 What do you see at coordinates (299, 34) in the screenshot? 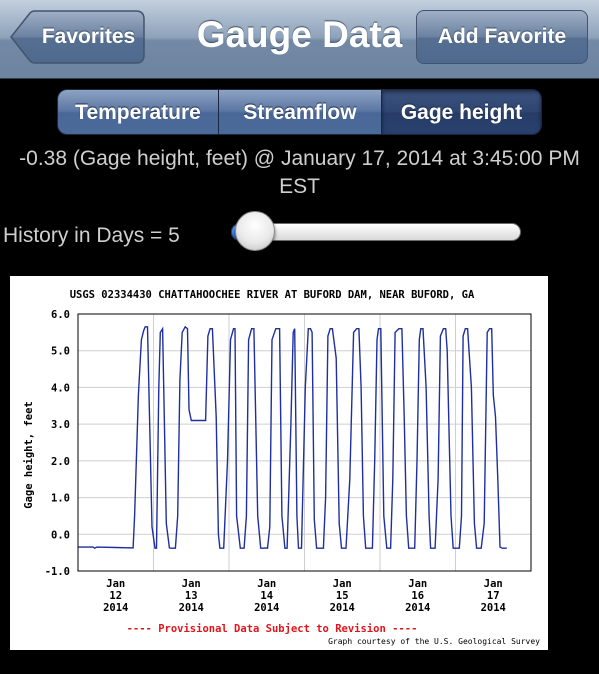
I see `page-title: Gauge Data` at bounding box center [299, 34].